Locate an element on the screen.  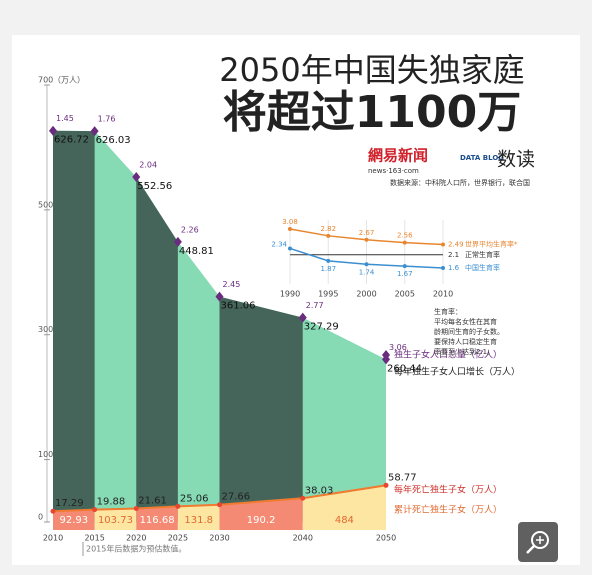
rate-note: 生育率： is located at coordinates (448, 311).